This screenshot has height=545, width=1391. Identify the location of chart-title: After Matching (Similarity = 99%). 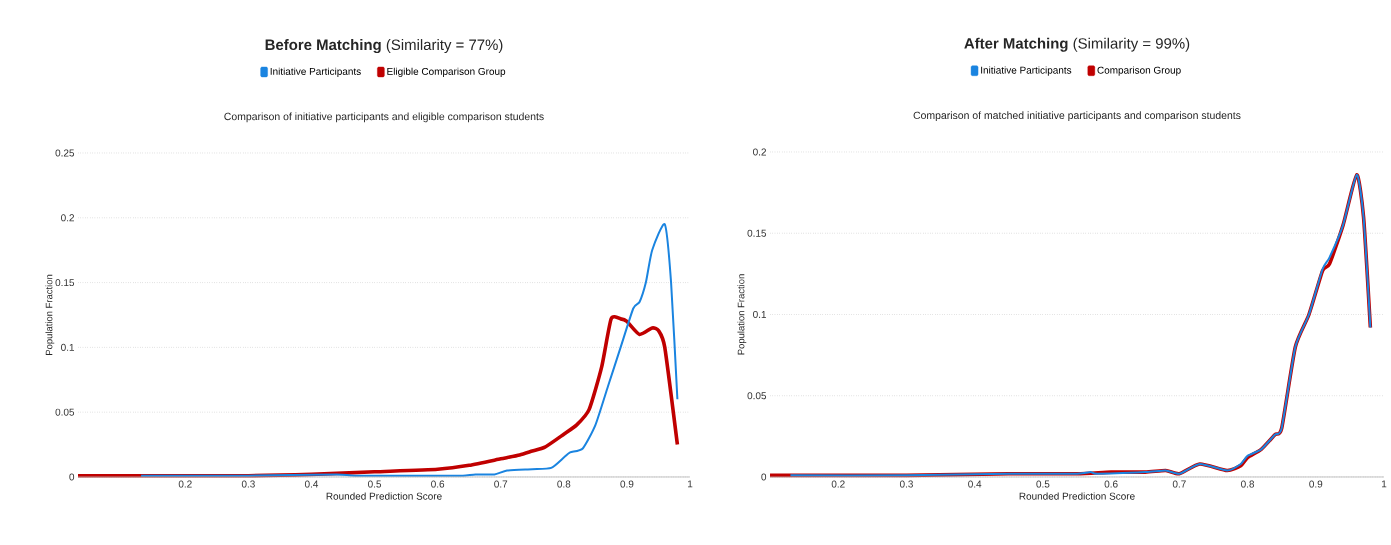
(1077, 44).